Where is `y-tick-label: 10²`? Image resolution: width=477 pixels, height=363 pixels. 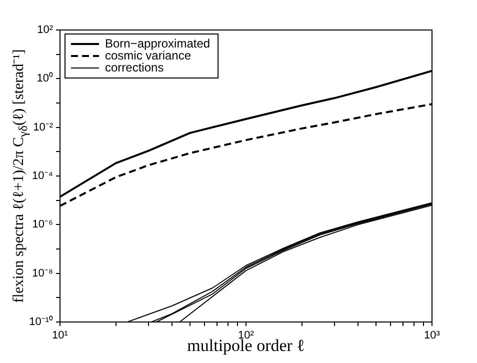 y-tick-label: 10² is located at coordinates (45, 30).